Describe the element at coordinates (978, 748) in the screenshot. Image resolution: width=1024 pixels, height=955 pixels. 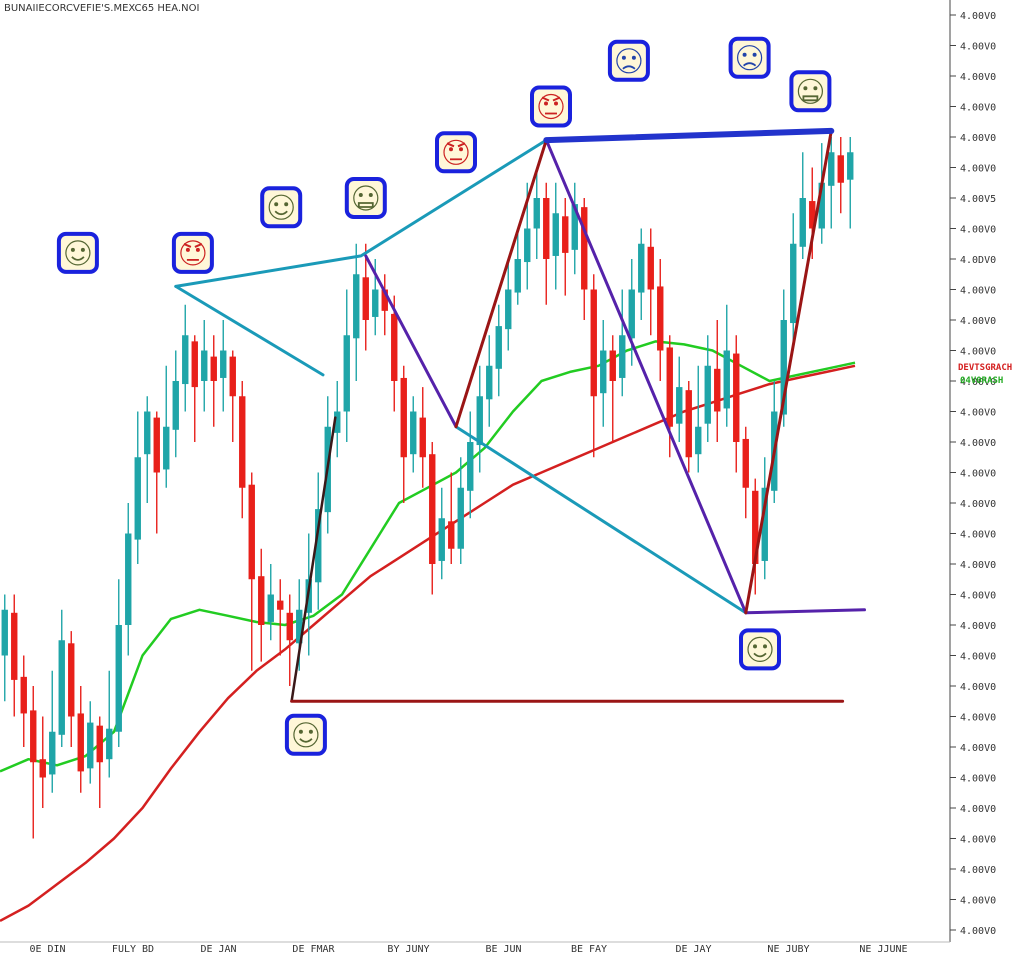
I see `y-tick-label-24: 4.00V0` at that location.